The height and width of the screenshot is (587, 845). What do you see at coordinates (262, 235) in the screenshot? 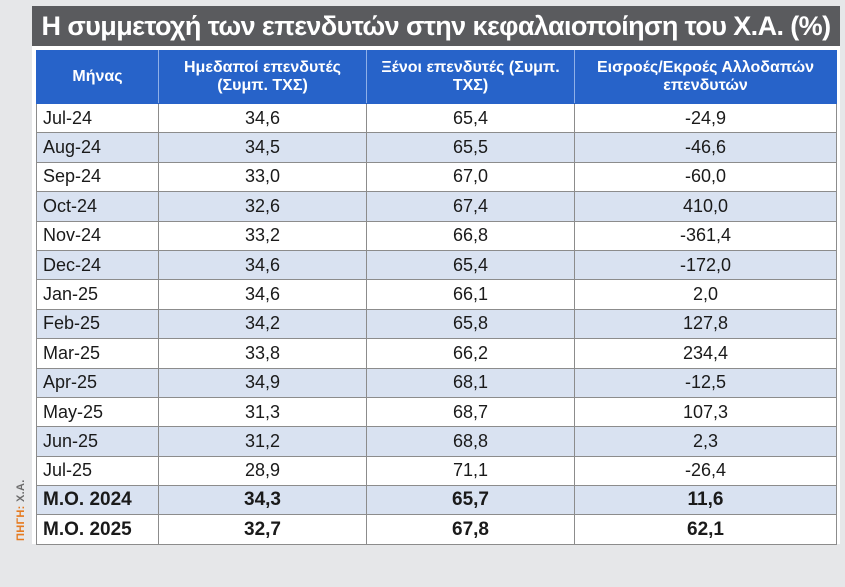
I see `cell-domestic: 33,2` at bounding box center [262, 235].